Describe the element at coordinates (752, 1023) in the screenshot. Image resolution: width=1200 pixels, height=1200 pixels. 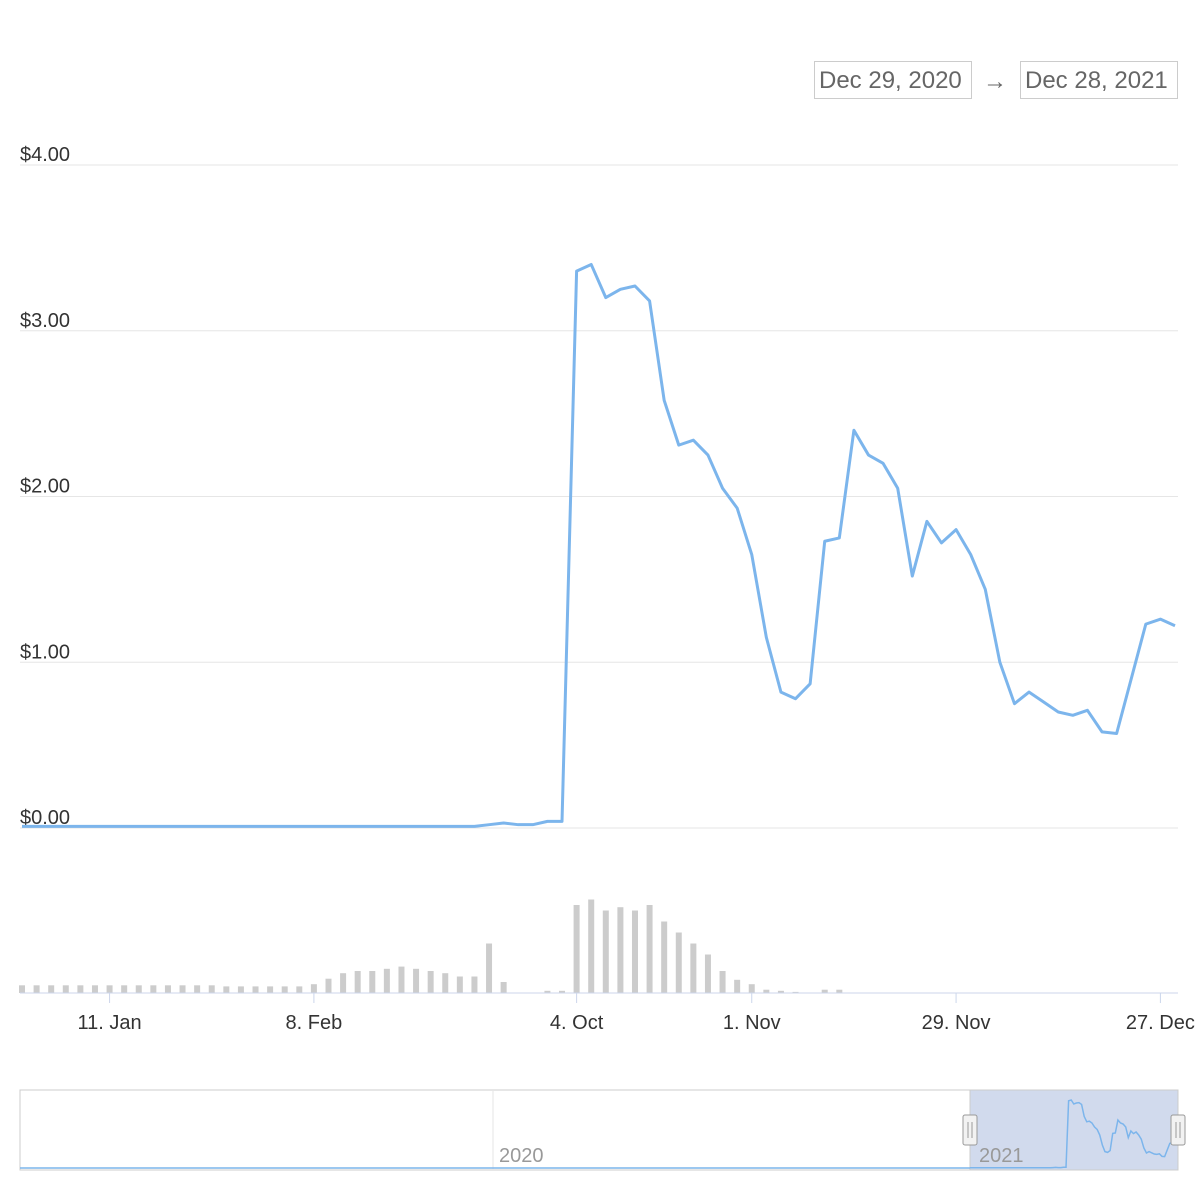
I see `x-tick-label: 1. Nov` at that location.